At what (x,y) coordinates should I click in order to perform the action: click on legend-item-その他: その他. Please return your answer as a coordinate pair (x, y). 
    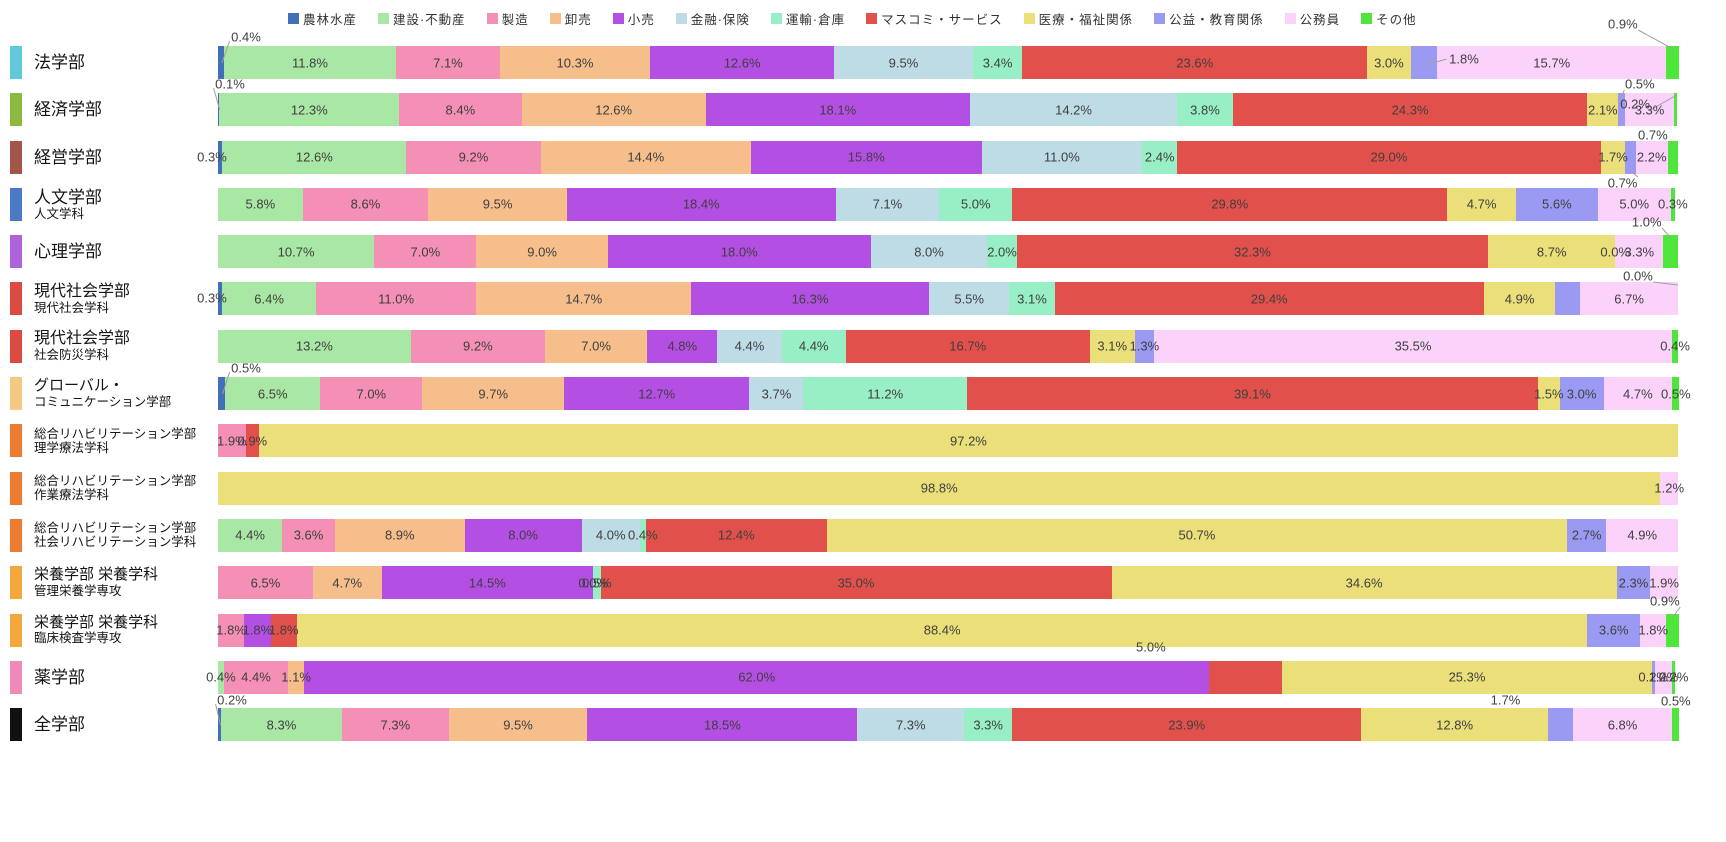
    Looking at the image, I should click on (1389, 18).